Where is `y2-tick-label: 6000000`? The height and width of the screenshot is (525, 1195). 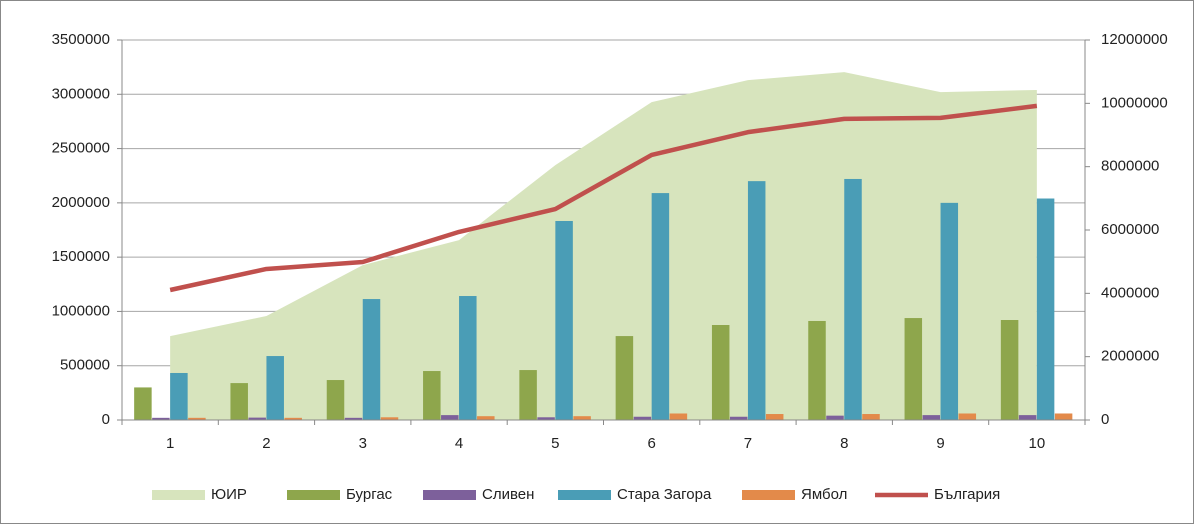 y2-tick-label: 6000000 is located at coordinates (1130, 229).